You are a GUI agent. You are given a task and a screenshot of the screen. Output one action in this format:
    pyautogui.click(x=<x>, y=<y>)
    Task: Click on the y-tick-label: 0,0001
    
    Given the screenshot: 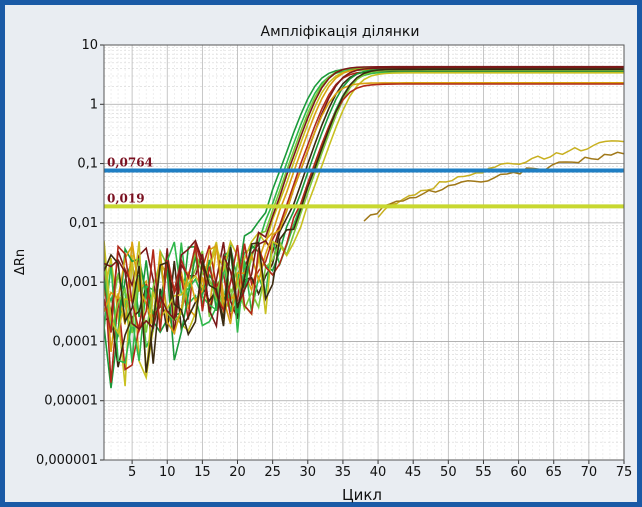 What is the action you would take?
    pyautogui.click(x=76, y=341)
    